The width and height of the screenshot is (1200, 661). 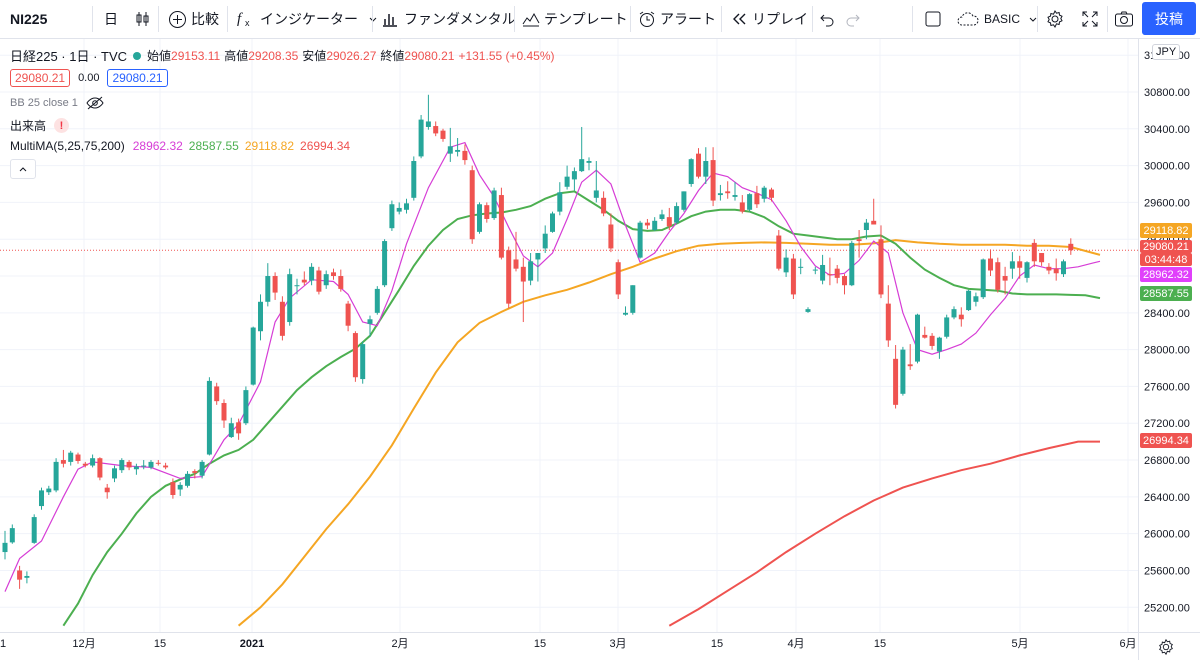 What do you see at coordinates (1167, 93) in the screenshot?
I see `price-tick-label: 30800.00` at bounding box center [1167, 93].